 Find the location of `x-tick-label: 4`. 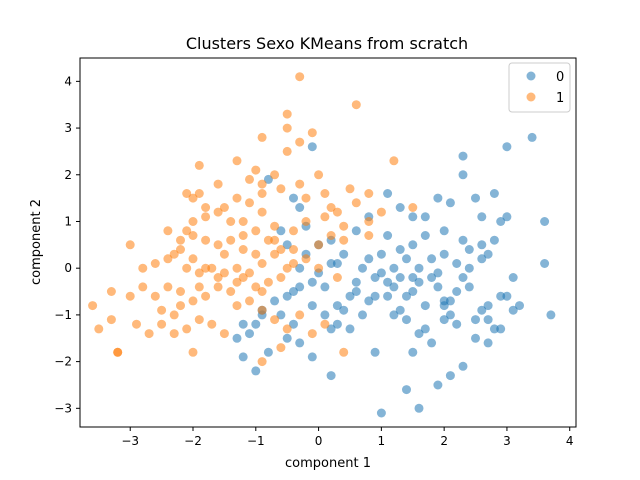

x-tick-label: 4 is located at coordinates (570, 441).